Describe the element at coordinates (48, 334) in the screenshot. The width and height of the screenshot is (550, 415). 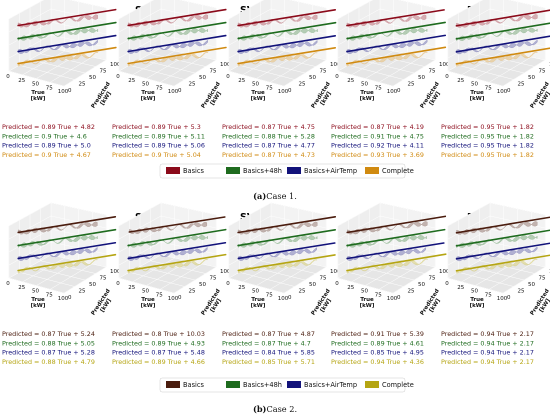
I see `fit-equation: Predicted = 0.87 True + 5.24` at that location.